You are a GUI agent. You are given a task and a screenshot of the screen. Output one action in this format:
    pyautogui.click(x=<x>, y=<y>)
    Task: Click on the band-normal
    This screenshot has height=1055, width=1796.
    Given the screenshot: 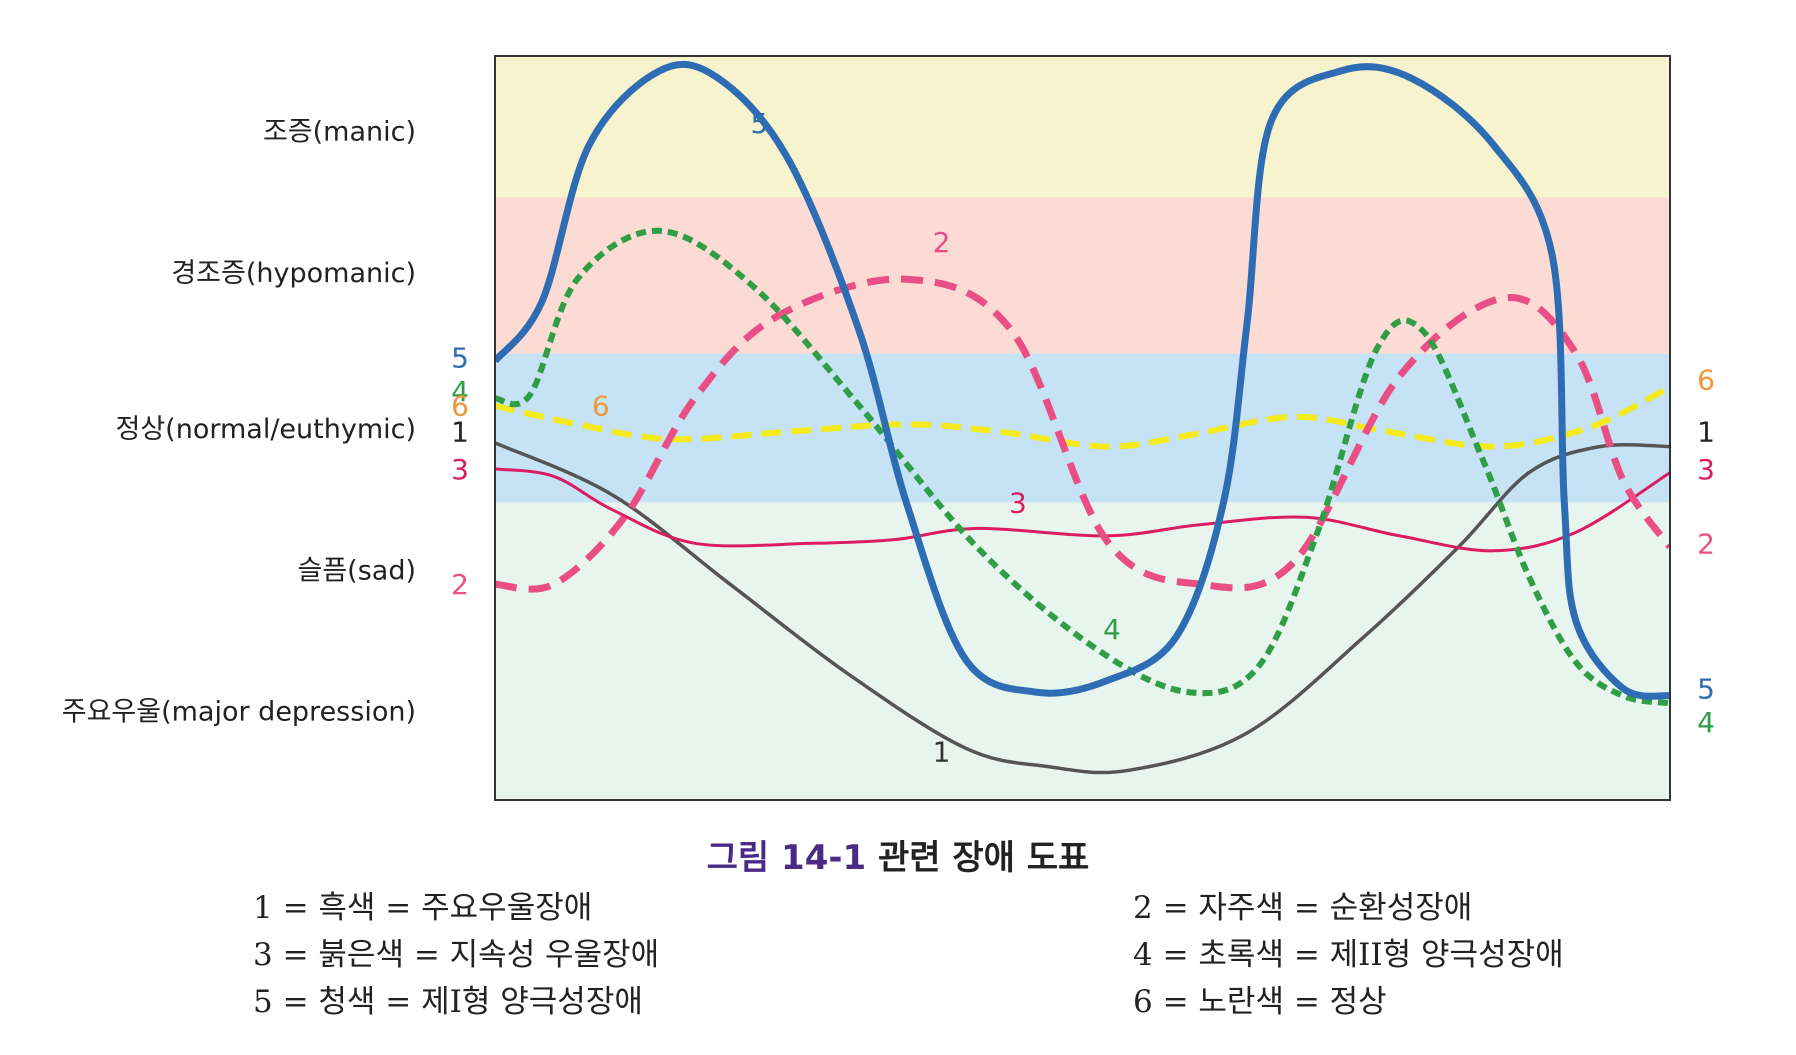 What is the action you would take?
    pyautogui.click(x=1082, y=428)
    